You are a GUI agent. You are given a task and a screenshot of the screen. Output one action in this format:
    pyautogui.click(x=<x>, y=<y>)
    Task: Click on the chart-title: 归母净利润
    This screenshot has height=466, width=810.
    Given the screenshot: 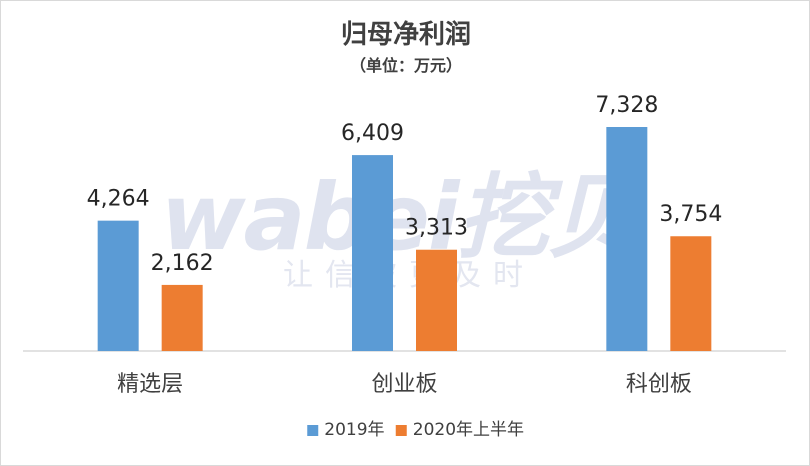 What is the action you would take?
    pyautogui.click(x=406, y=34)
    